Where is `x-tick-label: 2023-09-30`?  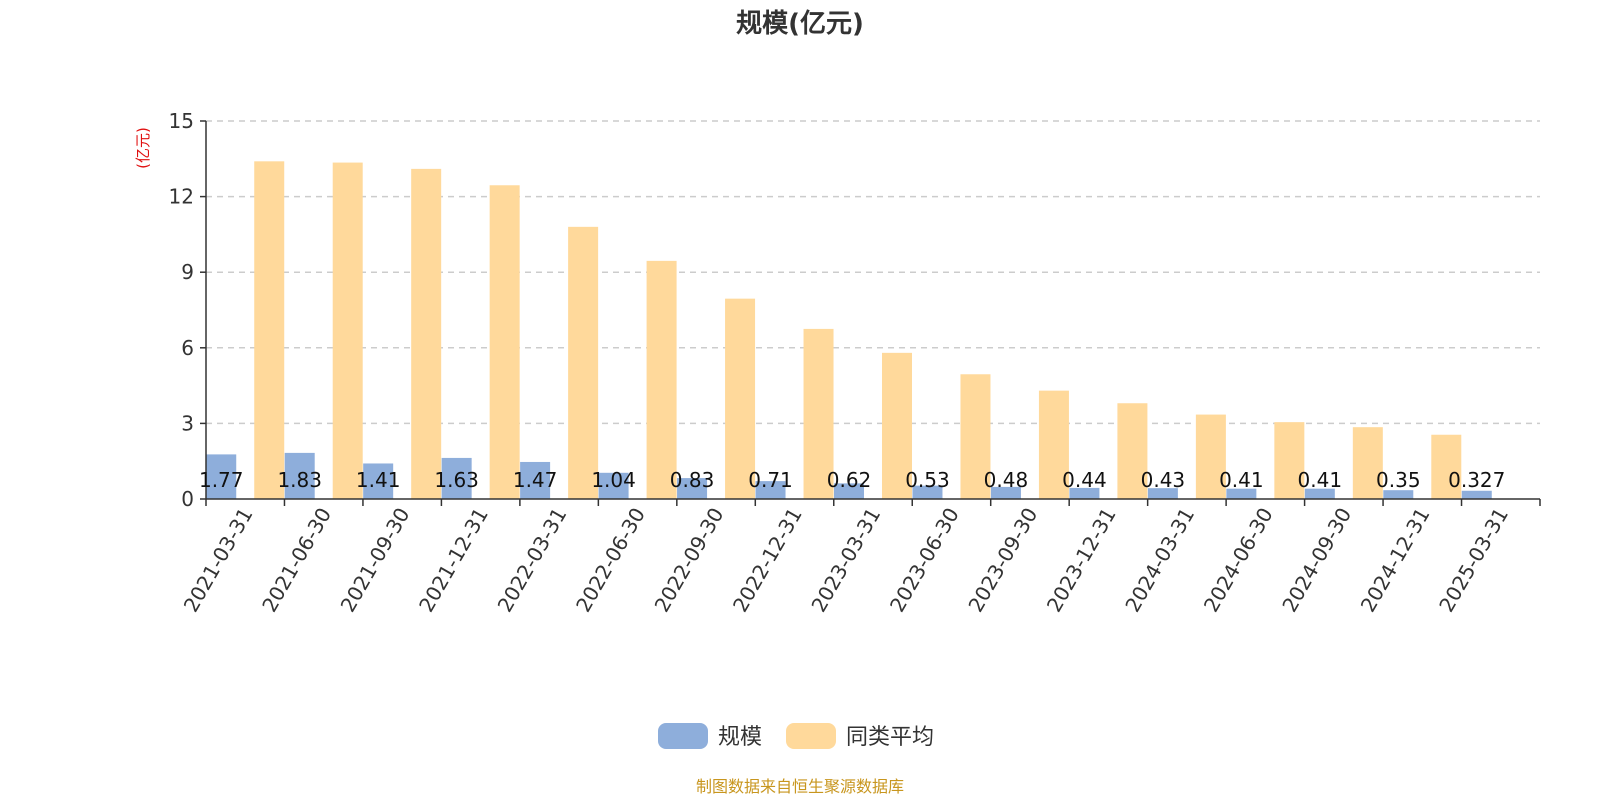
x-tick-label: 2023-09-30 is located at coordinates (1002, 560).